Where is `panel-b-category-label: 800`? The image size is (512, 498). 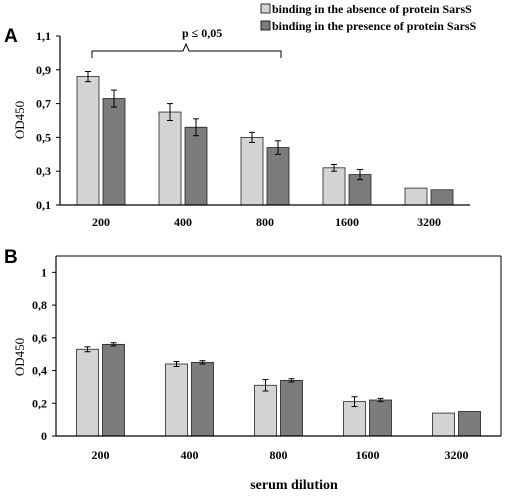 panel-b-category-label: 800 is located at coordinates (279, 455).